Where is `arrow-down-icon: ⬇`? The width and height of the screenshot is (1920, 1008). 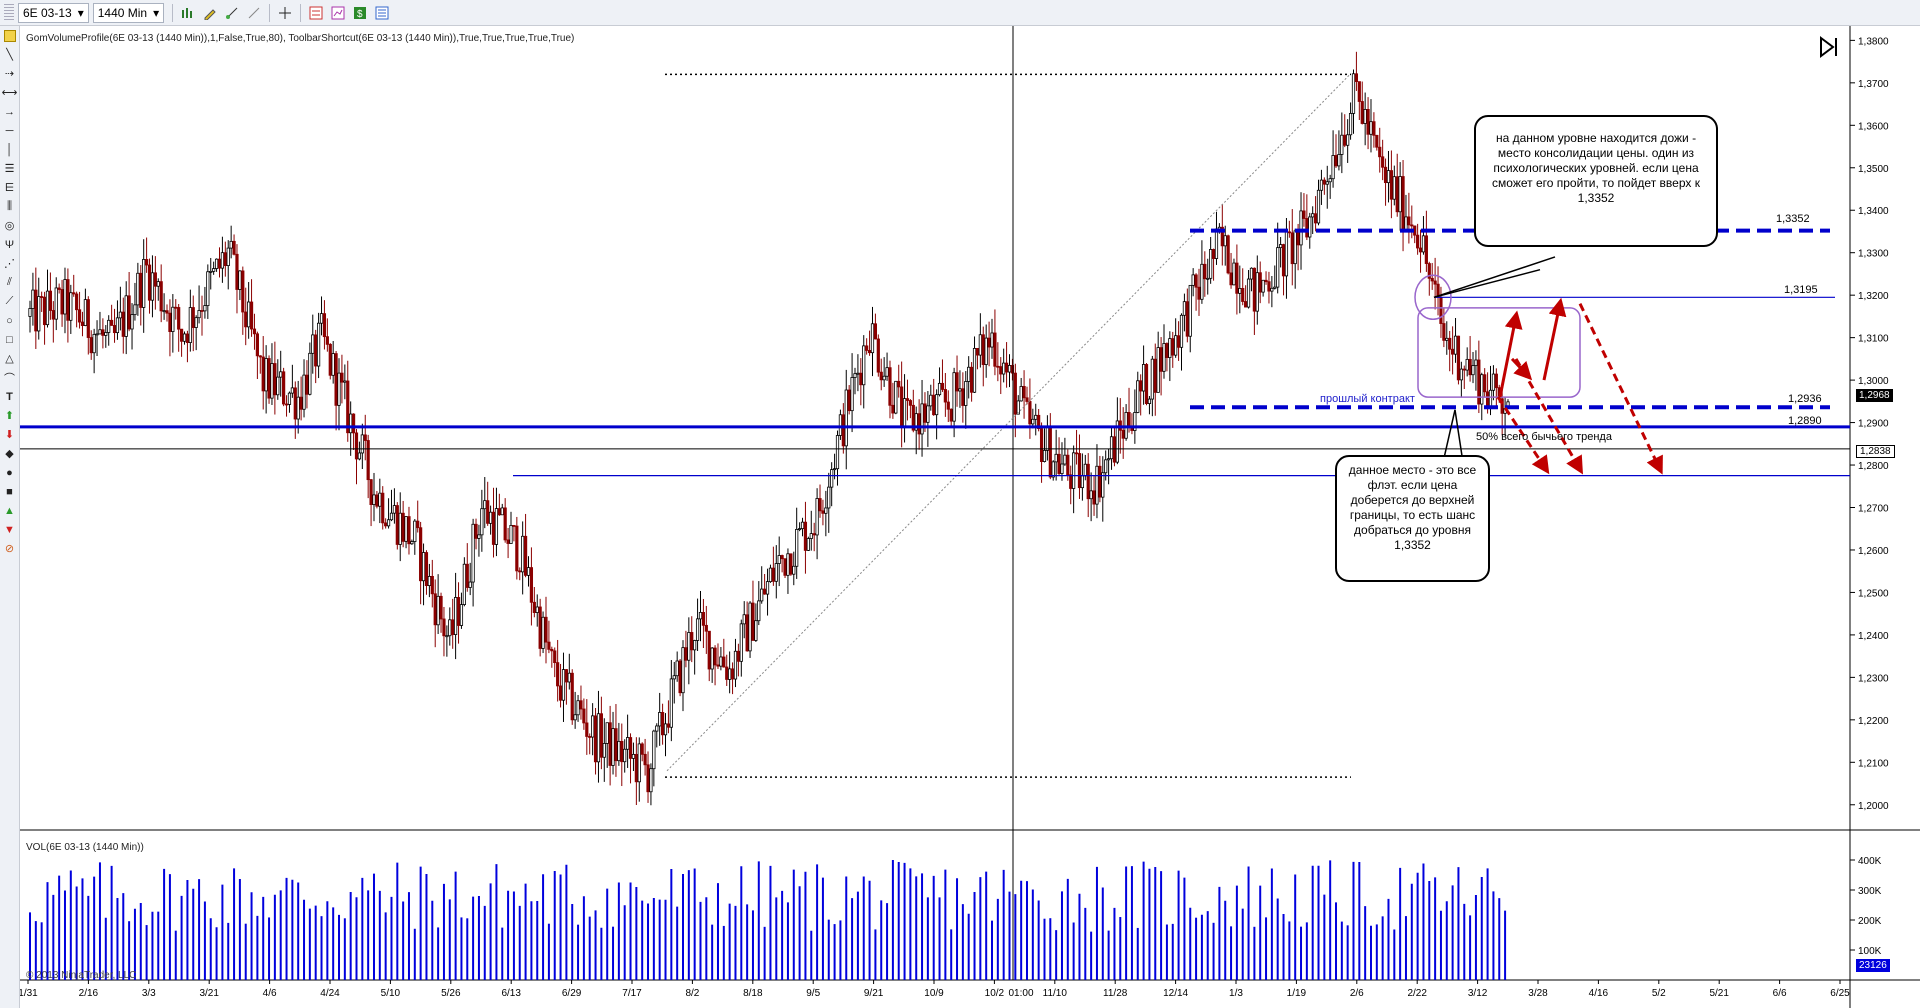 arrow-down-icon: ⬇ is located at coordinates (9, 435).